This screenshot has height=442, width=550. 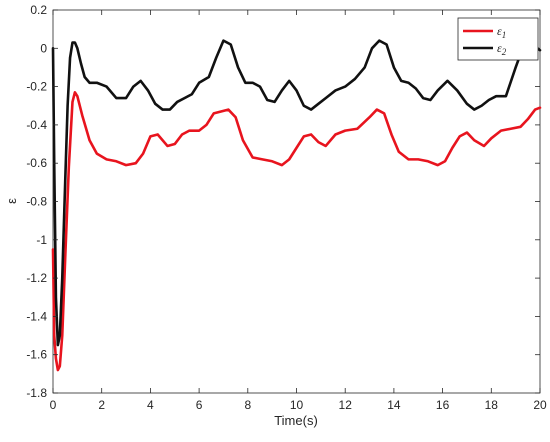 I want to click on x-tick-label: 2, so click(x=101, y=405).